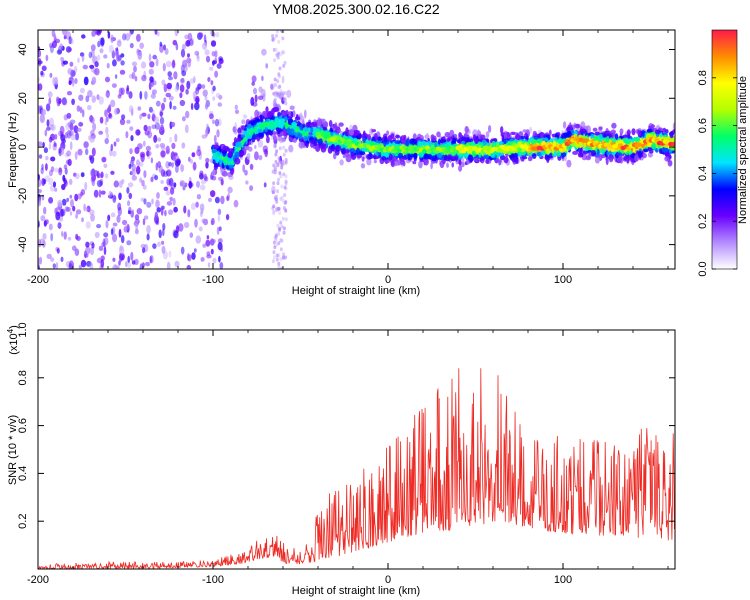 The height and width of the screenshot is (600, 750). I want to click on spectrogram-peak, so click(673, 144).